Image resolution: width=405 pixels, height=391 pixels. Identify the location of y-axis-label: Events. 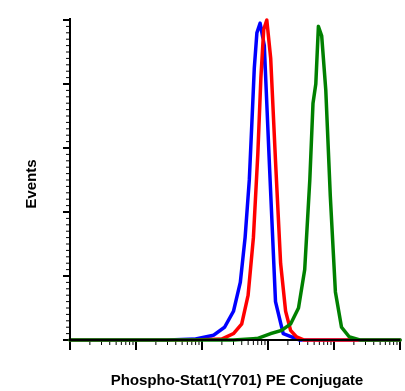
(31, 183).